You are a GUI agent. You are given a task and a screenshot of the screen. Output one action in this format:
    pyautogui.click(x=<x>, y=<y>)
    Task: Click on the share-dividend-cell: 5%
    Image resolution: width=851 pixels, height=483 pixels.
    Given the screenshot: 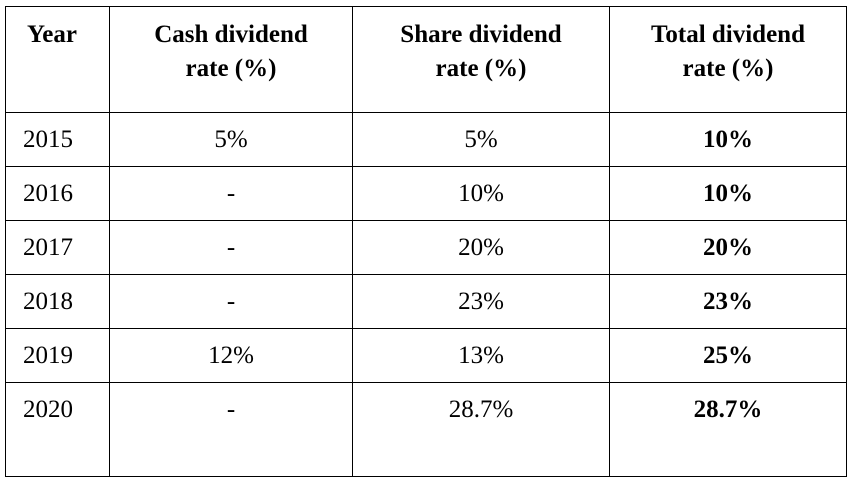 What is the action you would take?
    pyautogui.click(x=481, y=139)
    